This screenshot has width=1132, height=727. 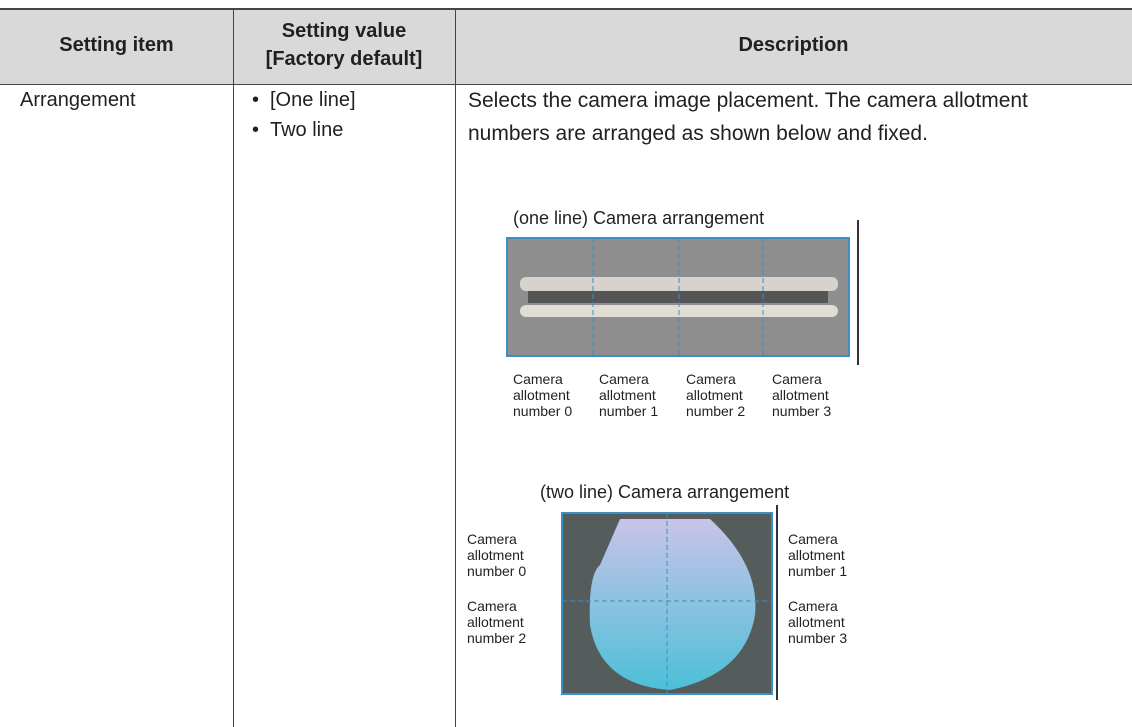 I want to click on setting-value: [One line], so click(x=304, y=100).